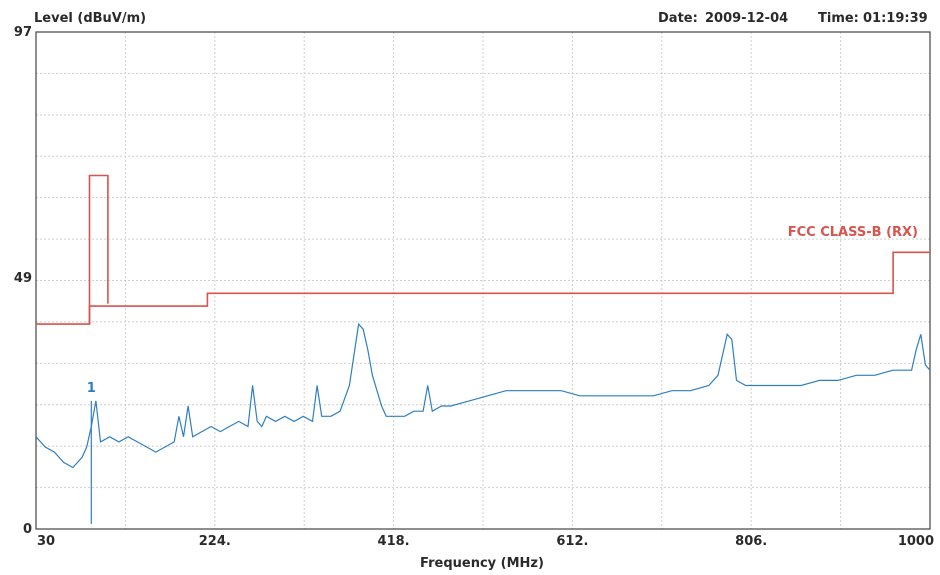  I want to click on y-tick-label: 97, so click(23, 32).